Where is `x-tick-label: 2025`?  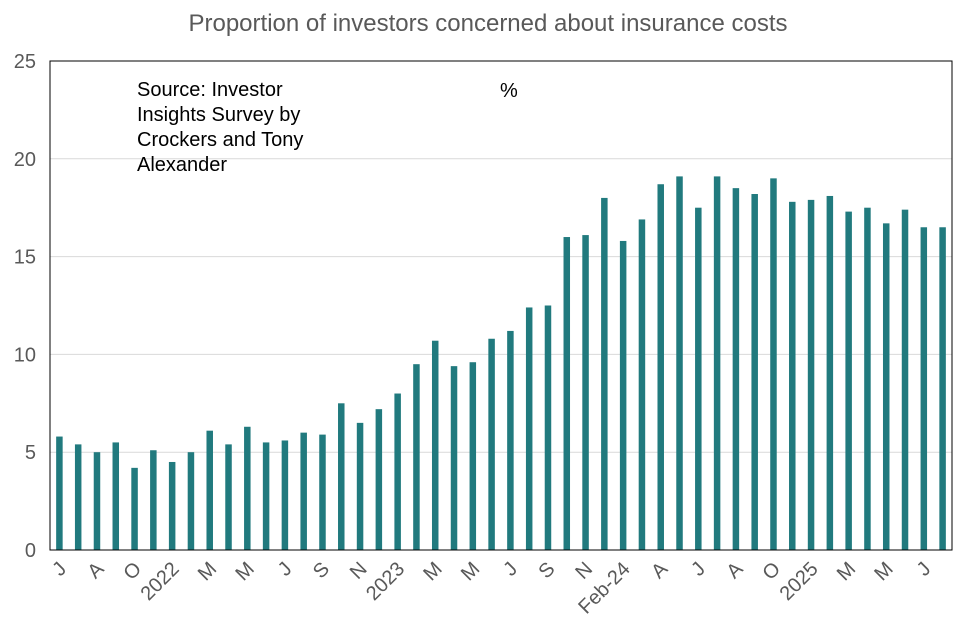
x-tick-label: 2025 is located at coordinates (799, 581).